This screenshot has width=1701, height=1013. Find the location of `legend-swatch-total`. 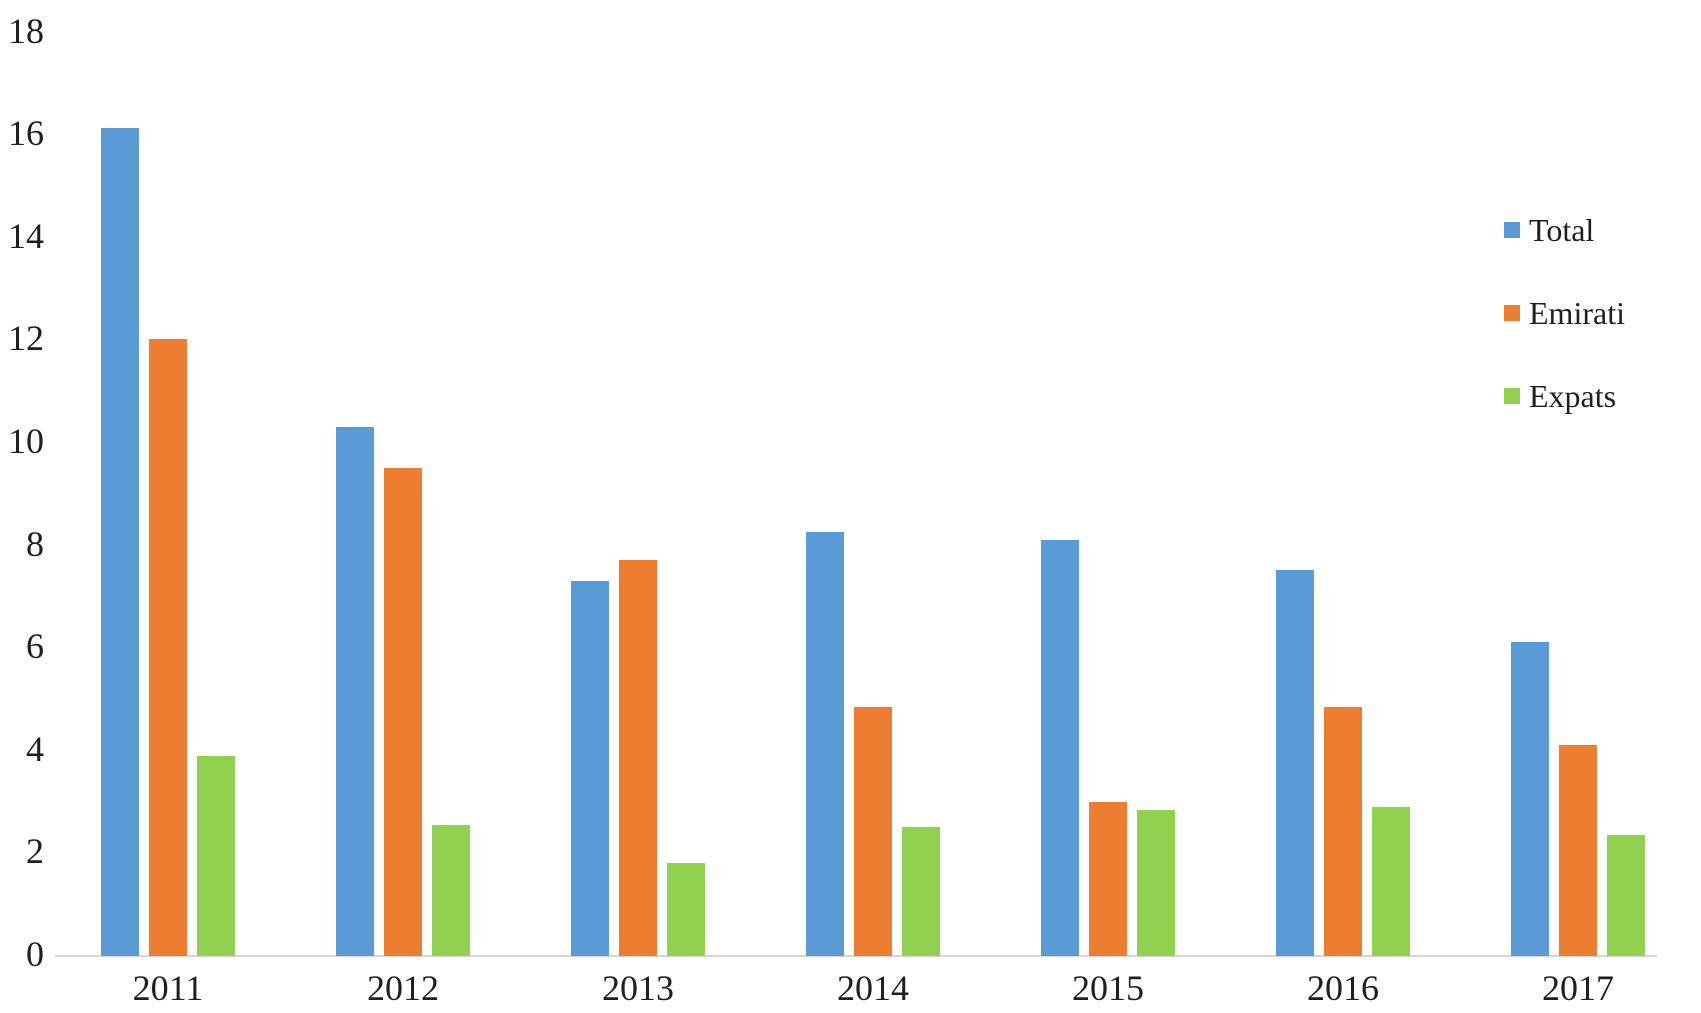

legend-swatch-total is located at coordinates (1512, 230).